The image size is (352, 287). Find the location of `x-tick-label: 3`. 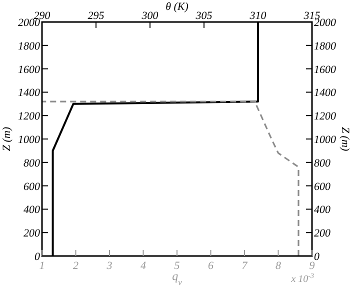

x-tick-label: 3 is located at coordinates (109, 266).